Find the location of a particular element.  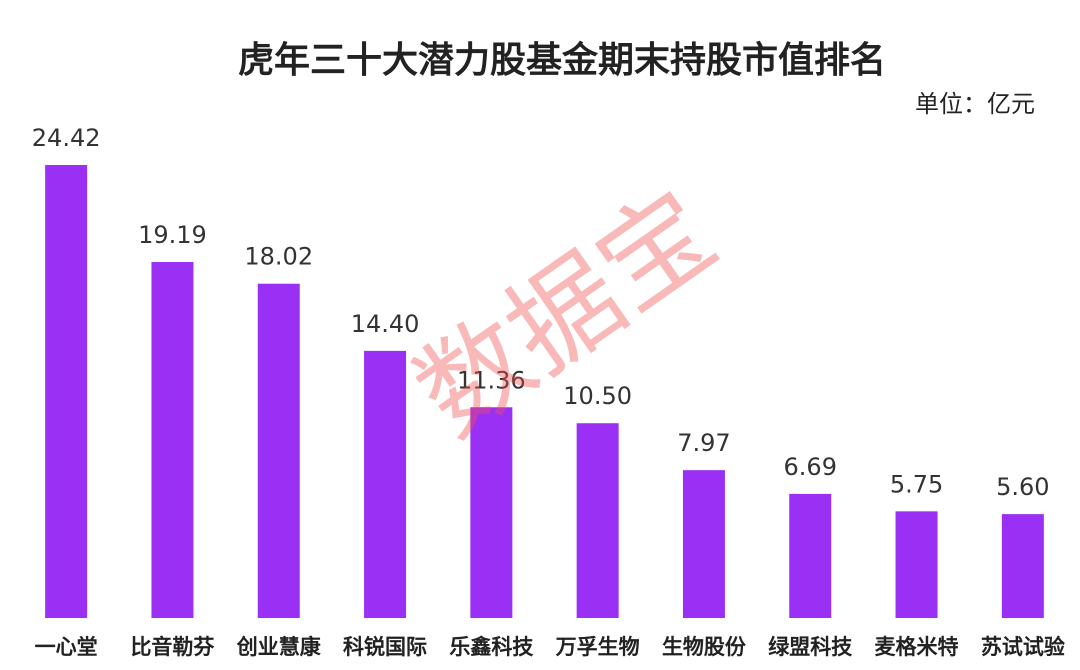

value-label: 5.75 is located at coordinates (916, 484).